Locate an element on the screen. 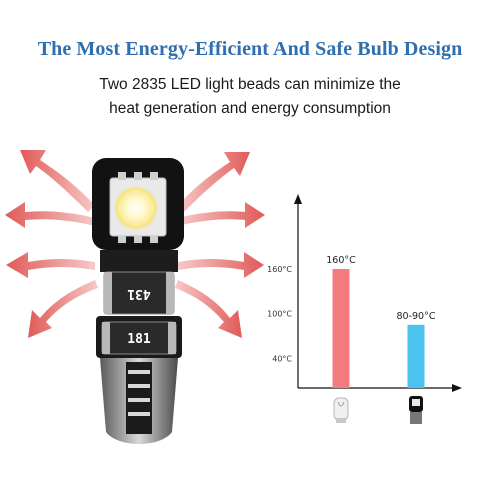  base-ridges is located at coordinates (139, 393).